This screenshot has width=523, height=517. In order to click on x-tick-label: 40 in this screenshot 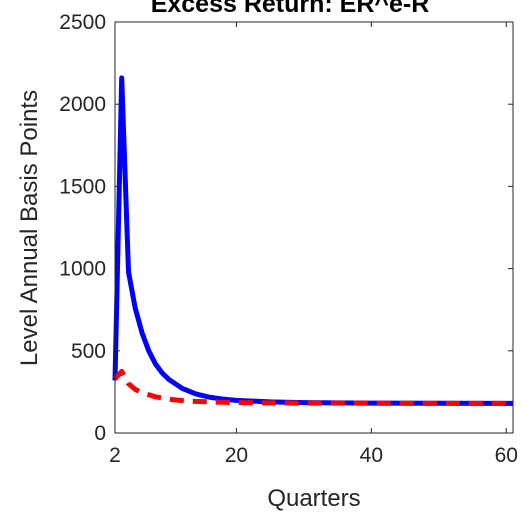, I will do `click(371, 455)`.